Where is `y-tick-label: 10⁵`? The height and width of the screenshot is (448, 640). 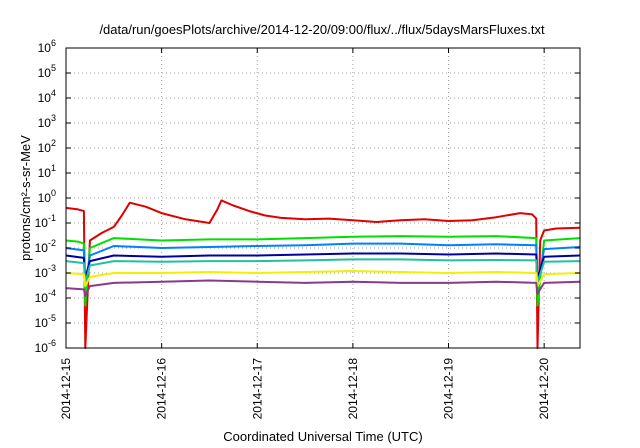
y-tick-label: 10⁵ is located at coordinates (47, 71).